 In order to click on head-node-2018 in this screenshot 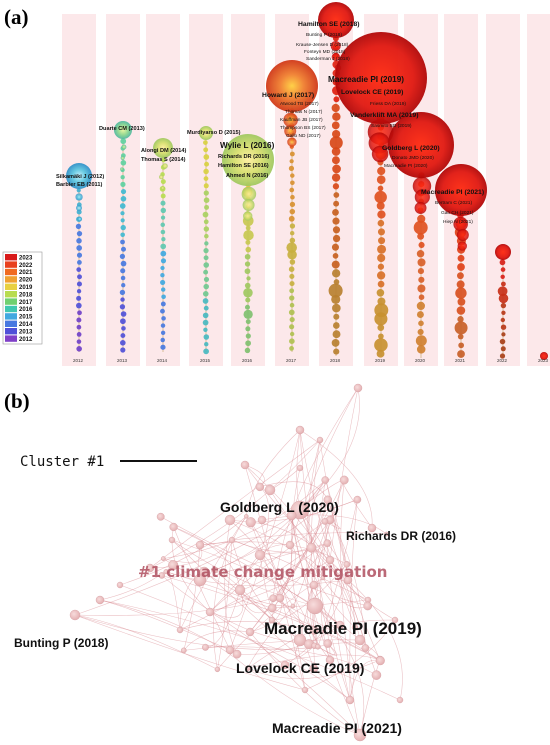, I will do `click(336, 20)`.